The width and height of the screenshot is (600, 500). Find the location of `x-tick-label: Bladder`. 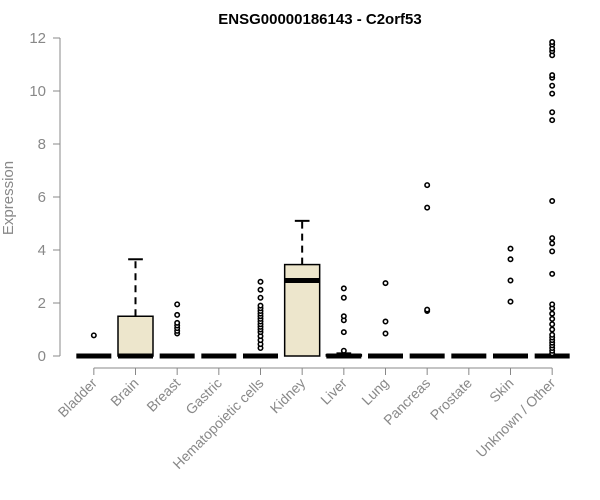

x-tick-label: Bladder is located at coordinates (78, 398).